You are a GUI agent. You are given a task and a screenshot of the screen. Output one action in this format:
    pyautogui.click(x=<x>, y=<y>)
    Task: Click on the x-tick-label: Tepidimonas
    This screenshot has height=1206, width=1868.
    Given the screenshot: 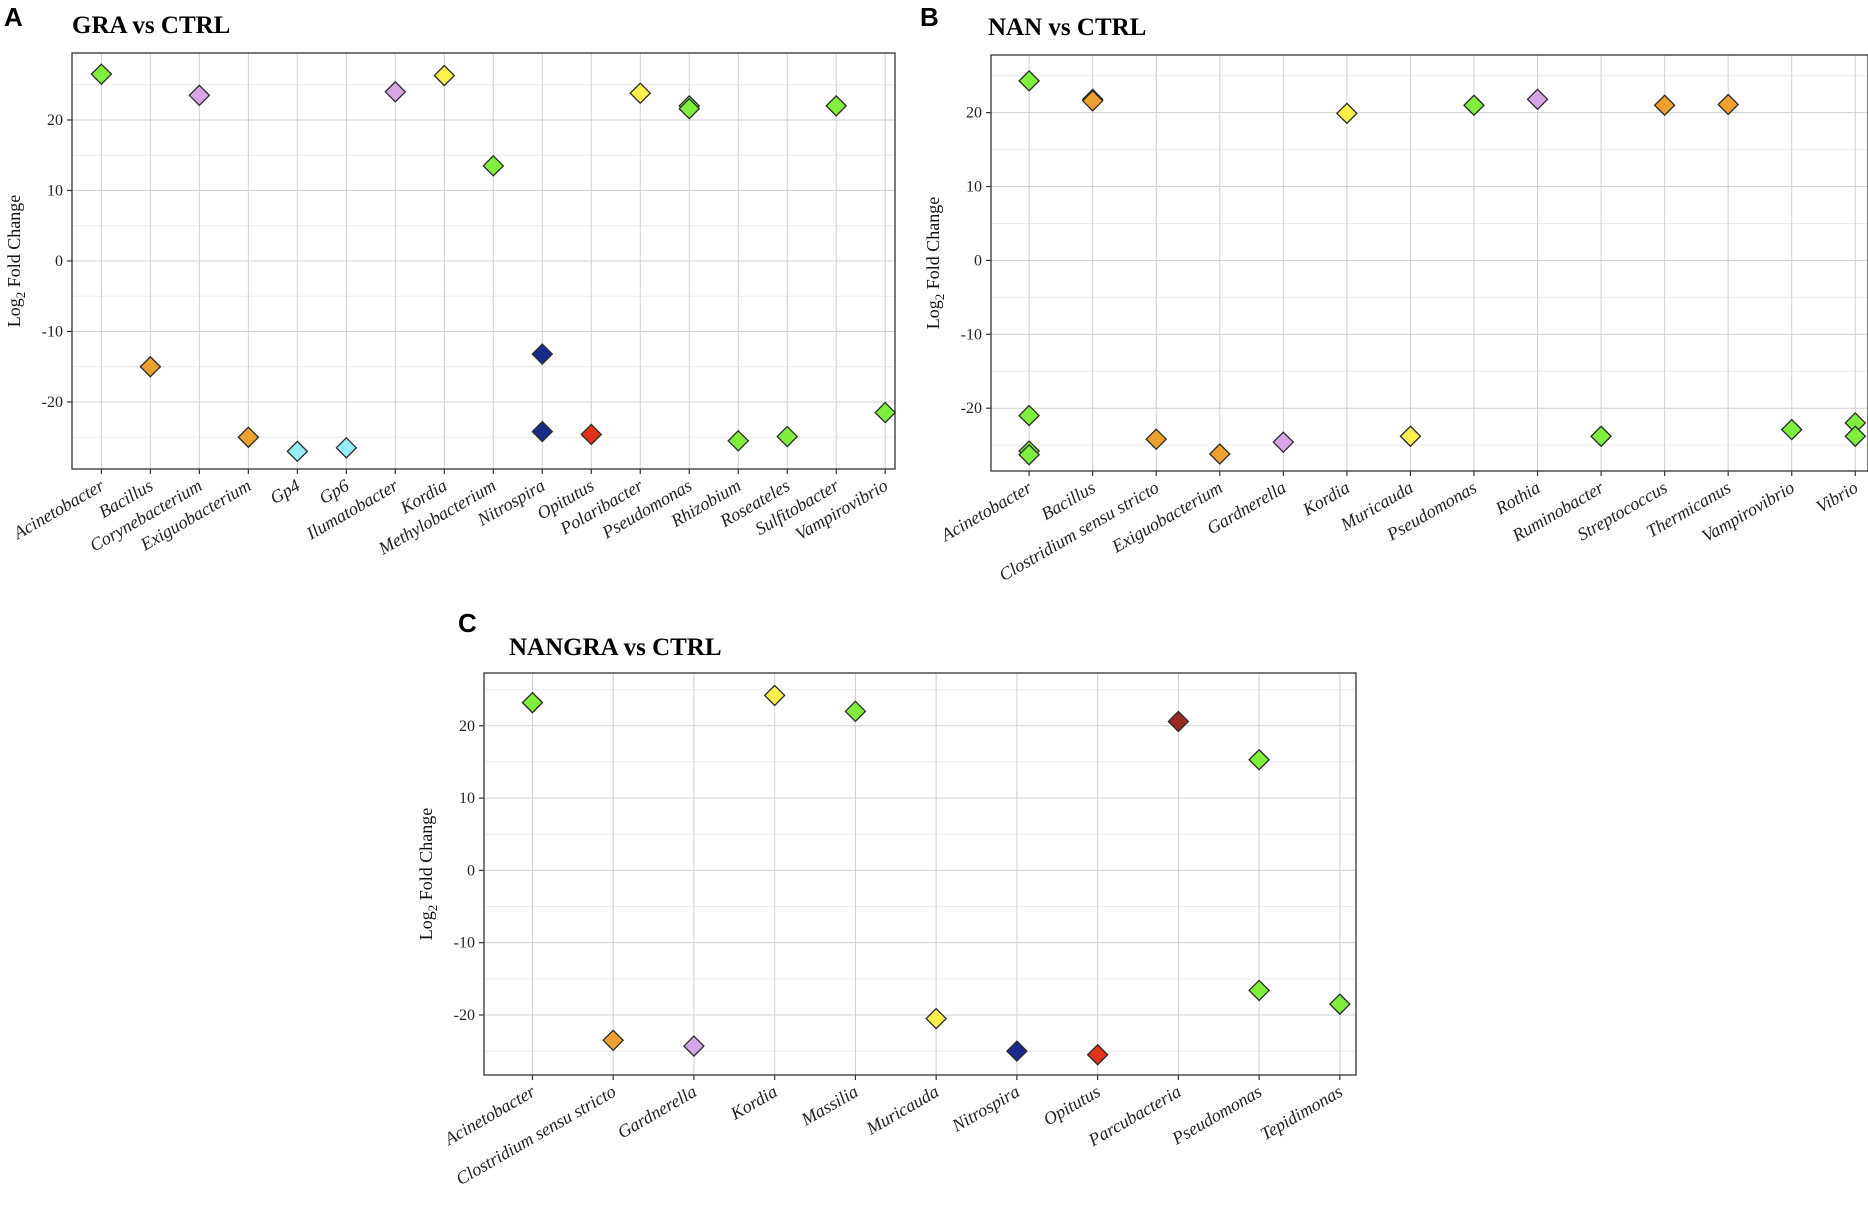 What is the action you would take?
    pyautogui.click(x=1301, y=1112)
    